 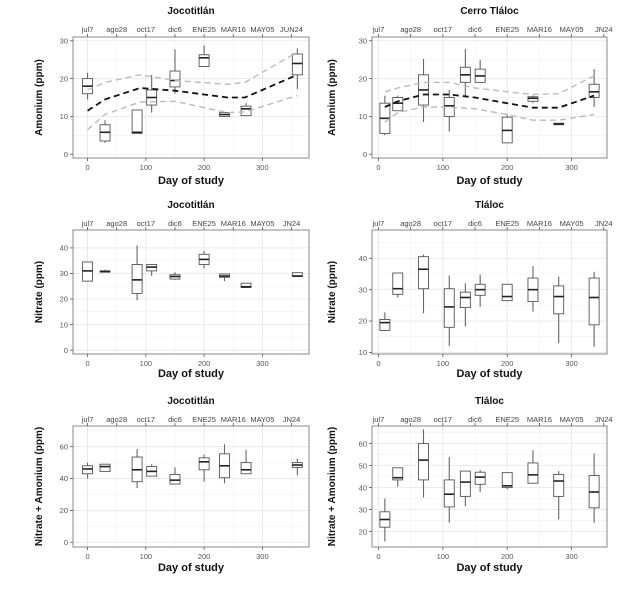 I want to click on y-tick-label: 40, so click(x=363, y=487).